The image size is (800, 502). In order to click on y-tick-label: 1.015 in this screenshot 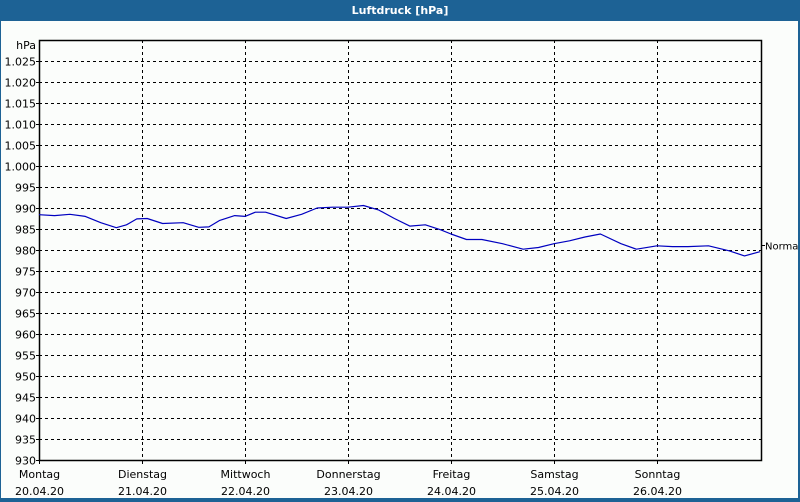, I will do `click(21, 104)`.